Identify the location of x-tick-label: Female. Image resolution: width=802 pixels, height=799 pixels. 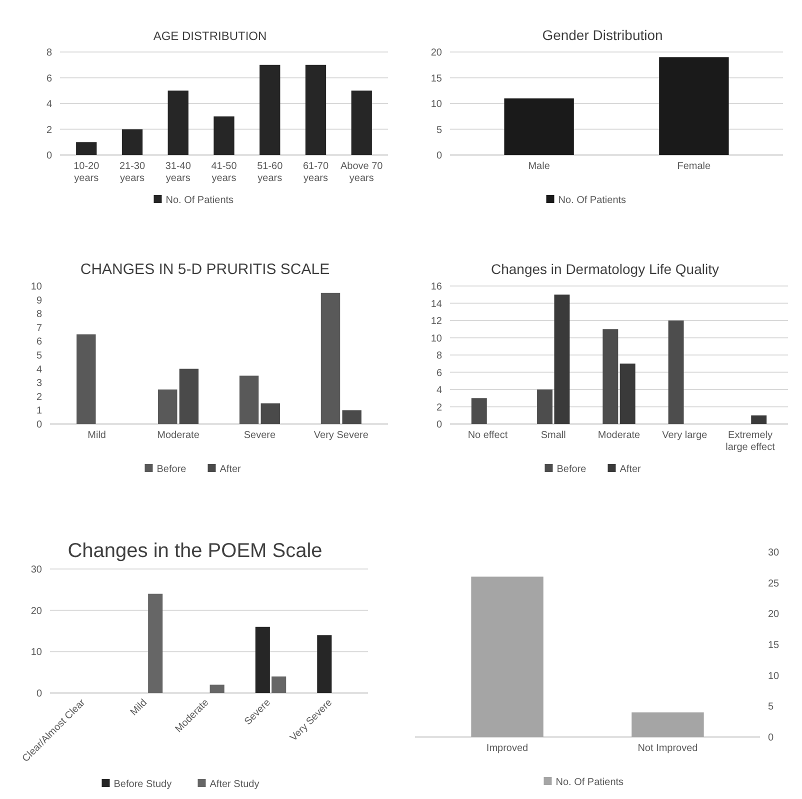
(694, 166).